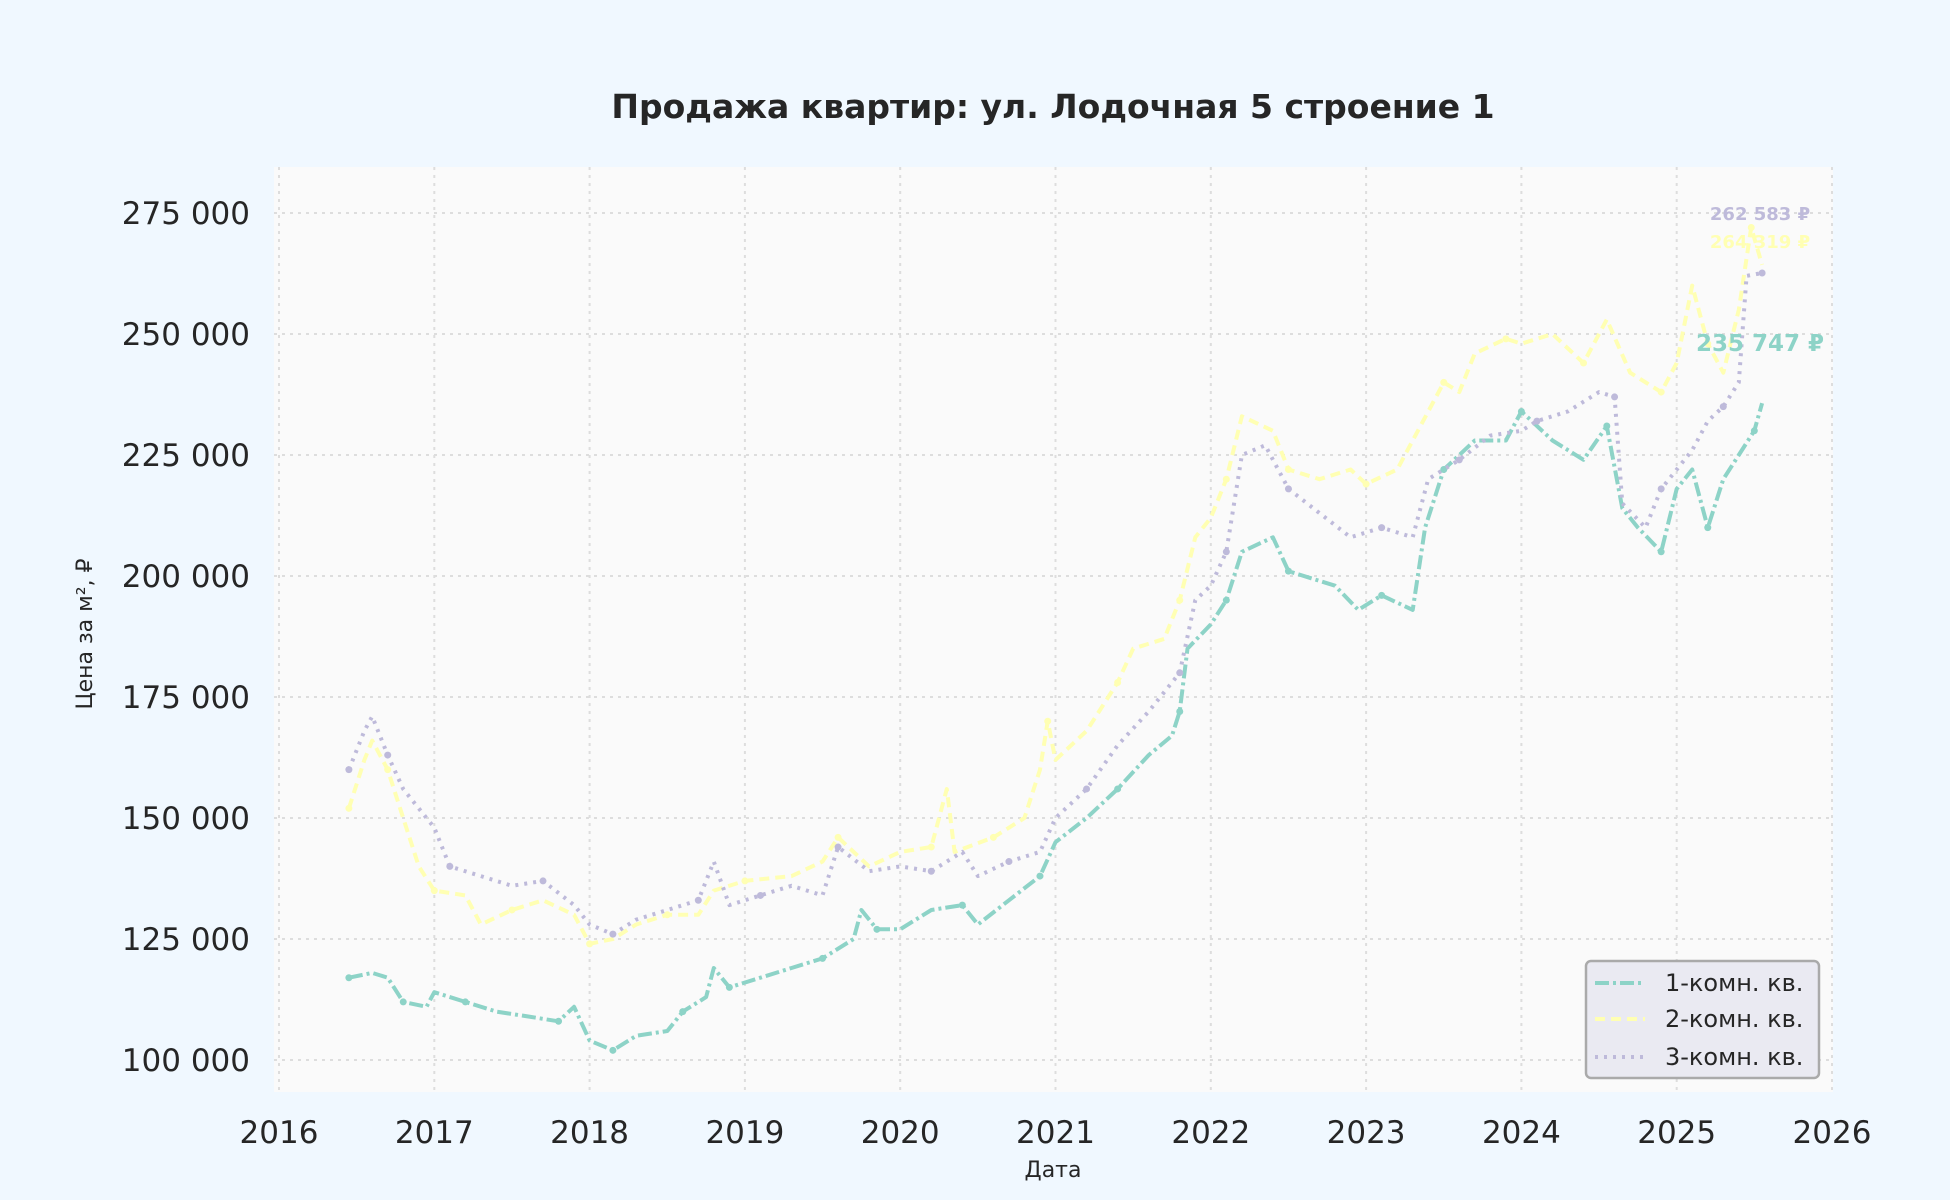 Image resolution: width=1950 pixels, height=1200 pixels. I want to click on legend-box, so click(1702, 1019).